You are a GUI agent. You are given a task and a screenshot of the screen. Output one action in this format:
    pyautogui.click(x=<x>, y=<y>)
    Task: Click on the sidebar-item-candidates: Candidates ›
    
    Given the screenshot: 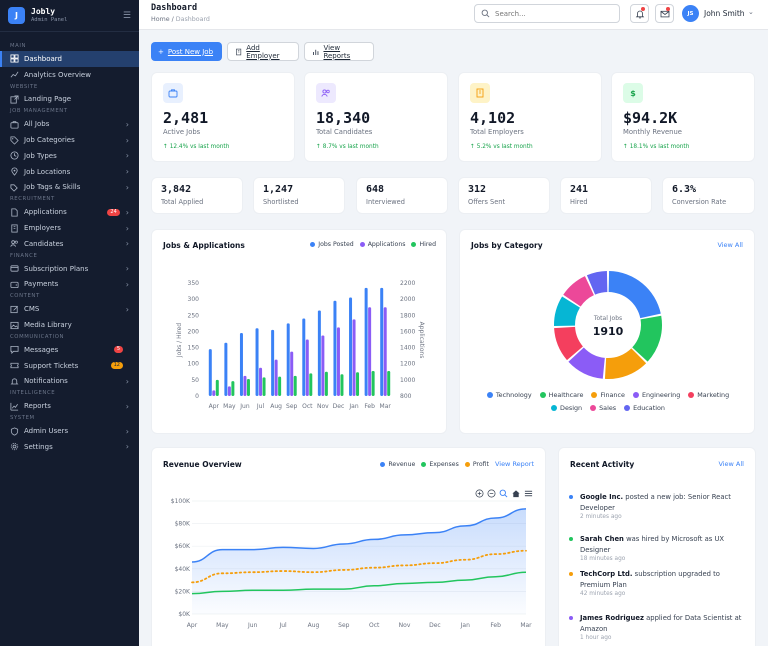 What is the action you would take?
    pyautogui.click(x=69, y=244)
    